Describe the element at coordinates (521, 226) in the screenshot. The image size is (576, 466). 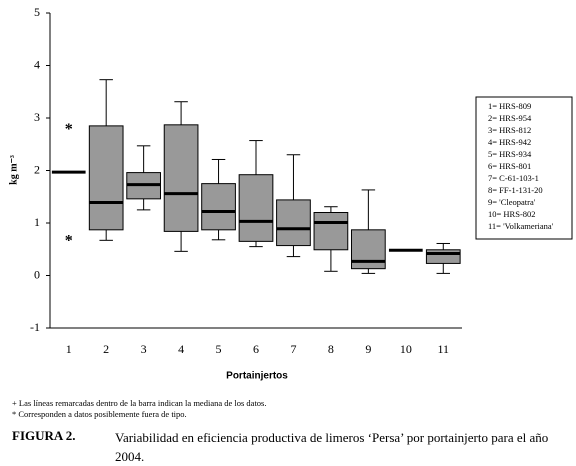
I see `legend-entry: 11= 'Volkameriana'` at that location.